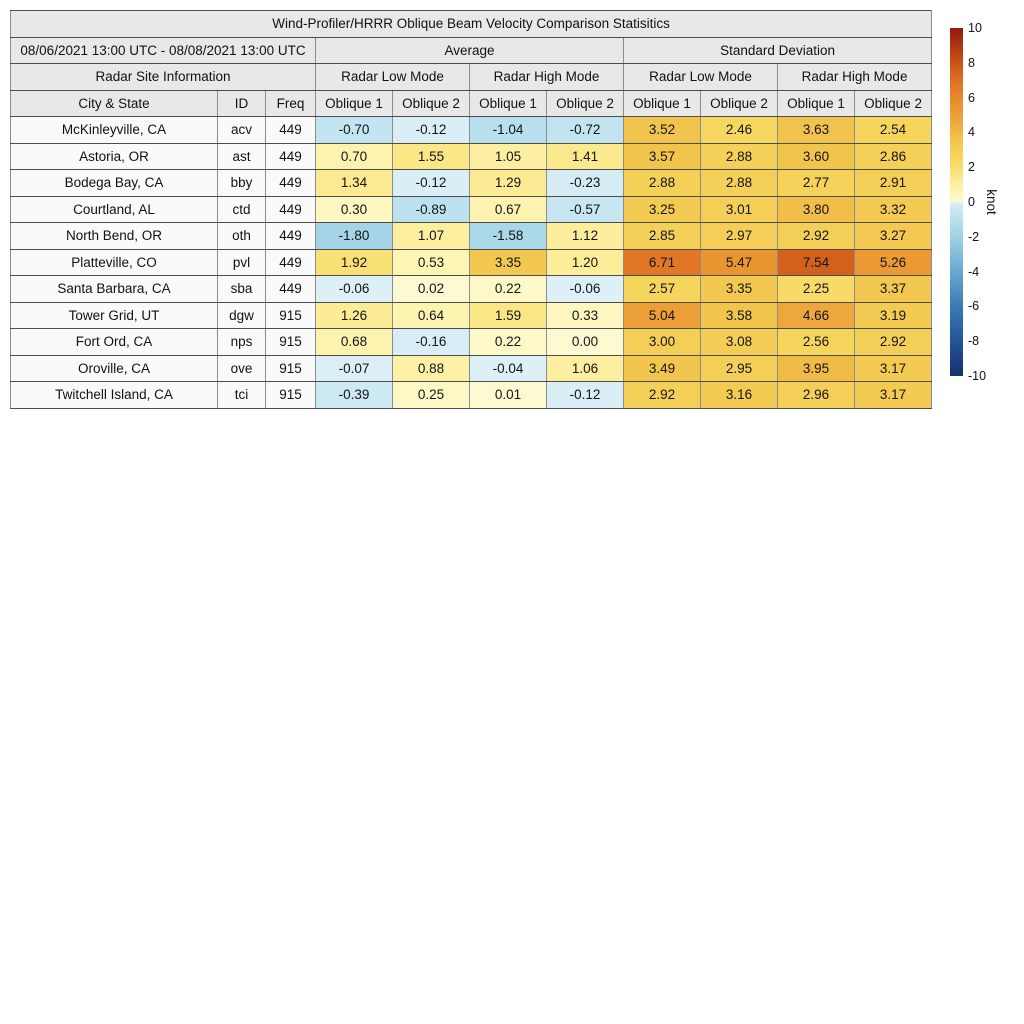 The height and width of the screenshot is (1024, 1024). Describe the element at coordinates (585, 342) in the screenshot. I see `value-cell: 0.00` at that location.